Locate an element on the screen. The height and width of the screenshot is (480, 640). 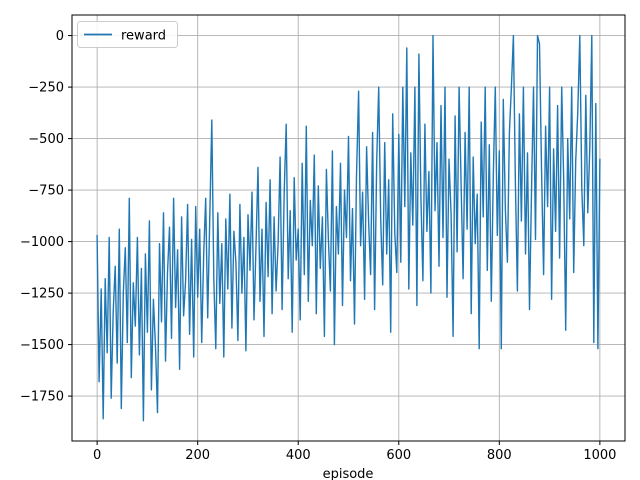
x-axis-label: episode is located at coordinates (348, 473).